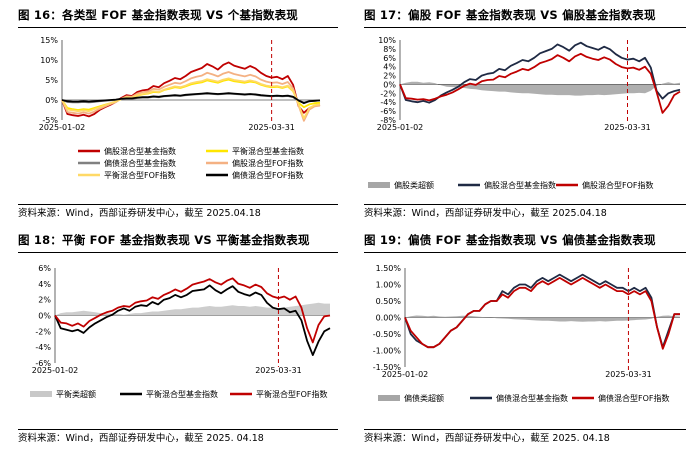 This screenshot has width=700, height=449. I want to click on legend-item: 偏债类超额, so click(411, 398).